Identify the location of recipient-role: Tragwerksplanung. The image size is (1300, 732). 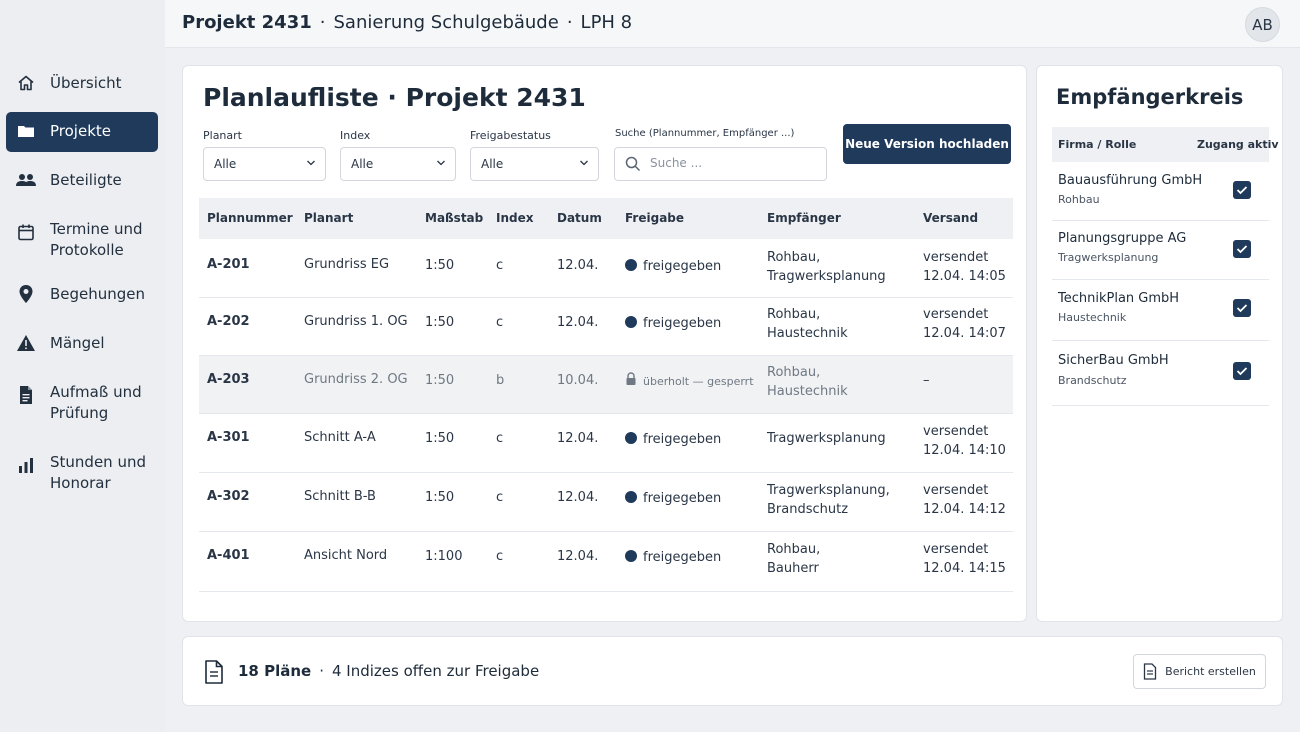
(1108, 257).